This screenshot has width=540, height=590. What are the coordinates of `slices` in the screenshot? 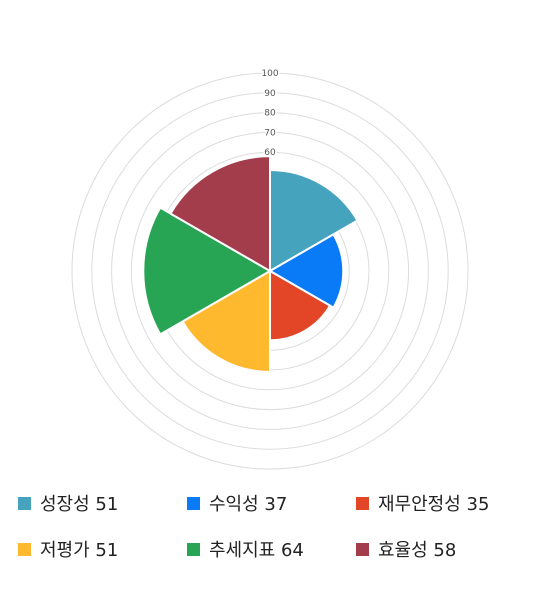 It's located at (250, 264).